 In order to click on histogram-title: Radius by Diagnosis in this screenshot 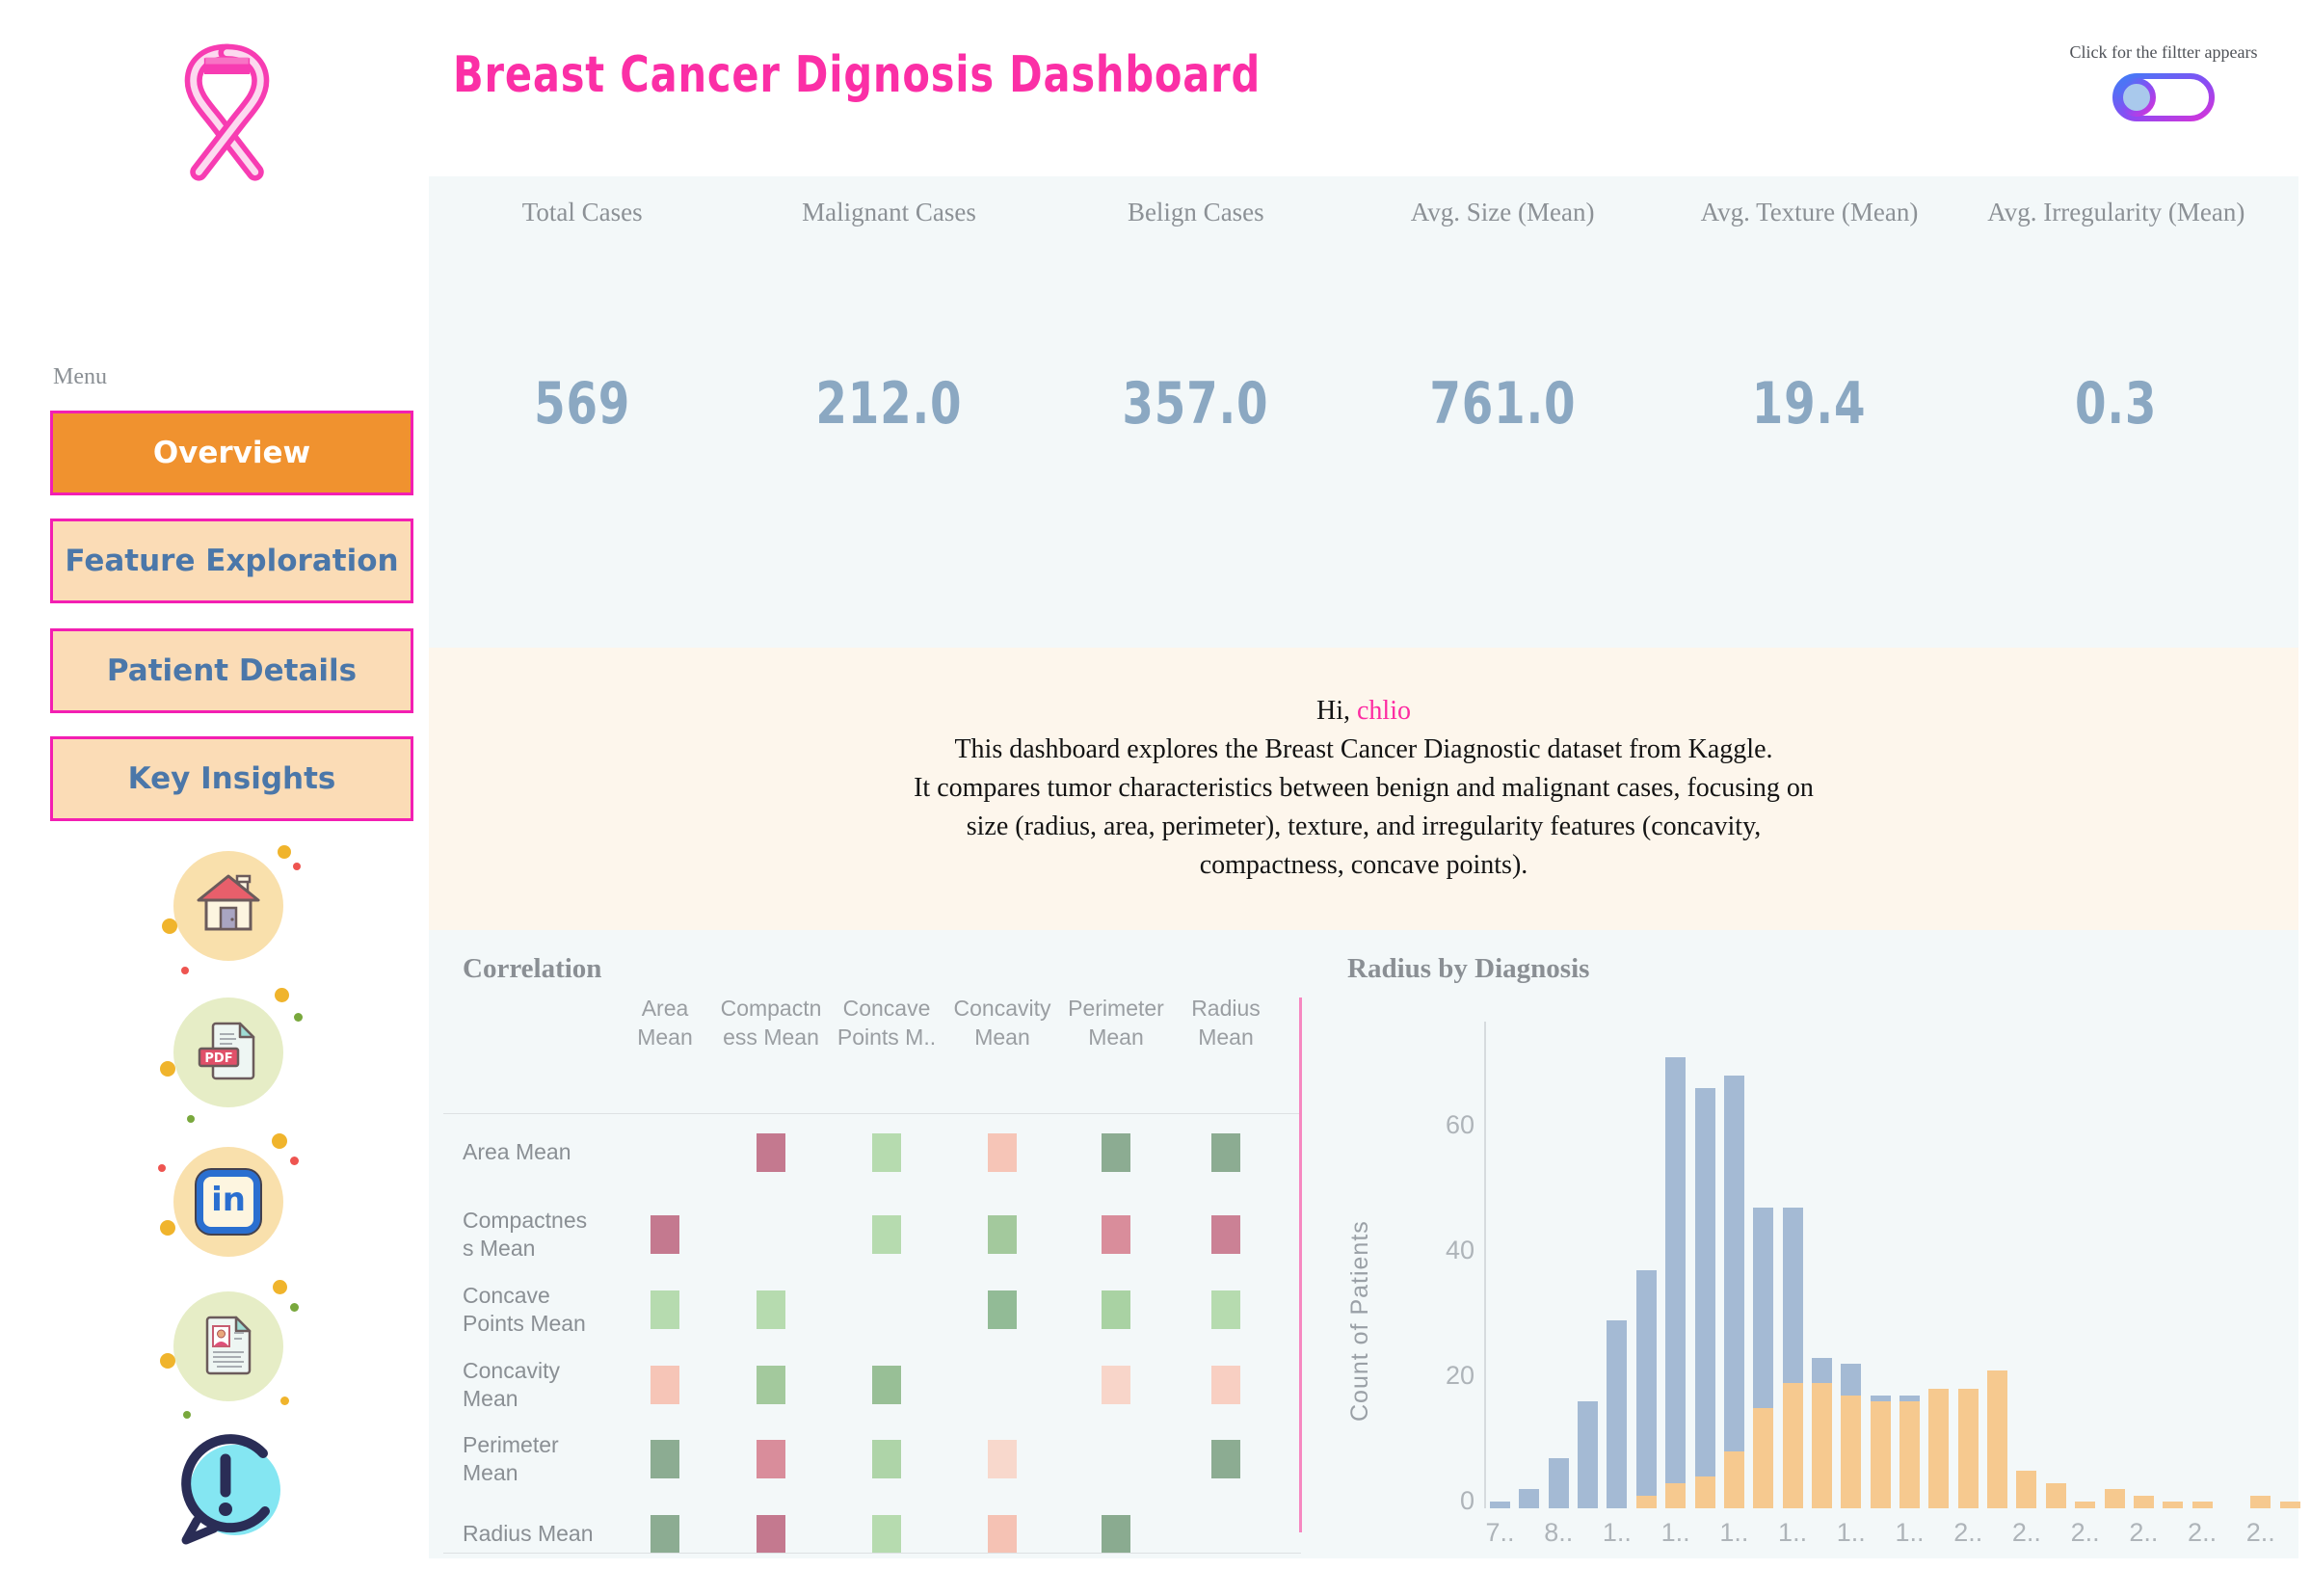, I will do `click(1468, 968)`.